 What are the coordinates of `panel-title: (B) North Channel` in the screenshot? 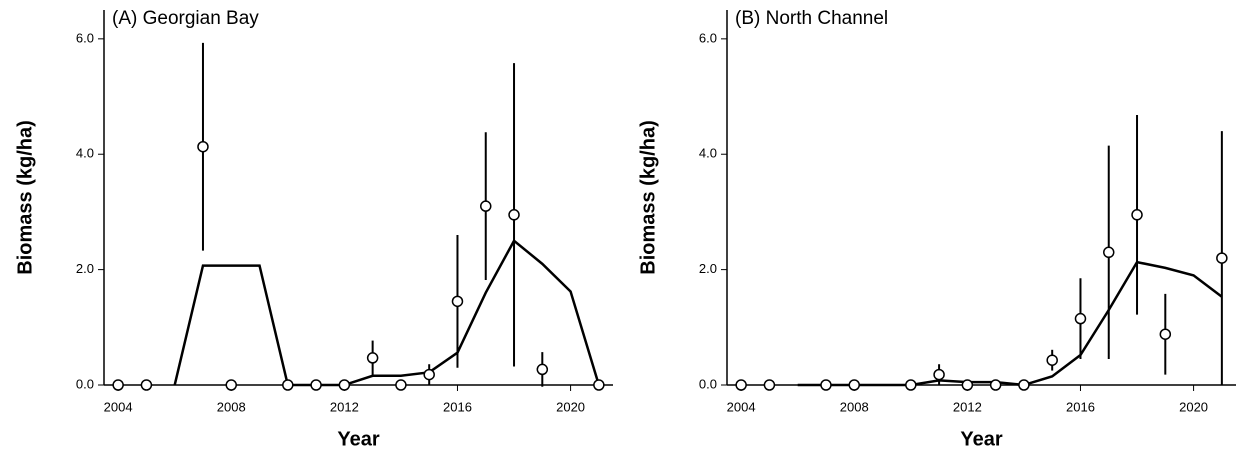 It's located at (811, 18).